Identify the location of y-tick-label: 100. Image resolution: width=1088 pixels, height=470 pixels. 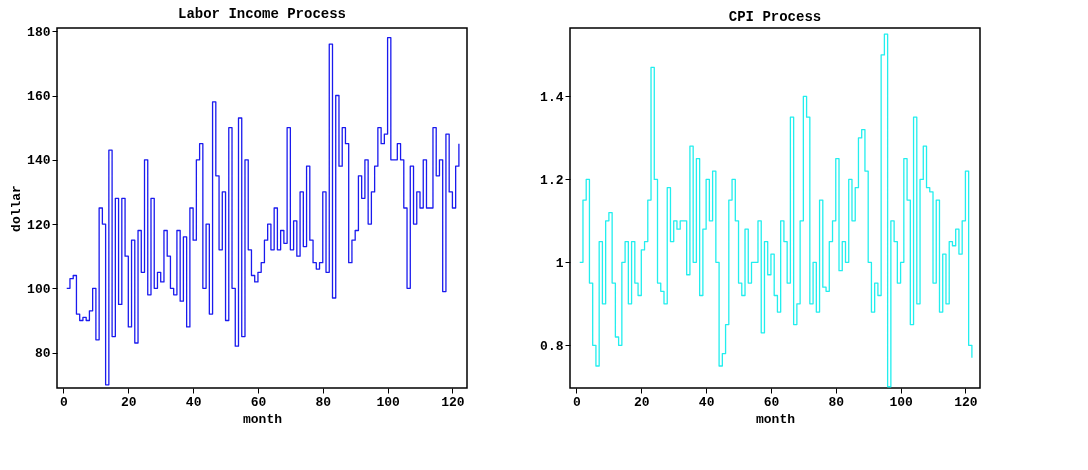
(39, 289).